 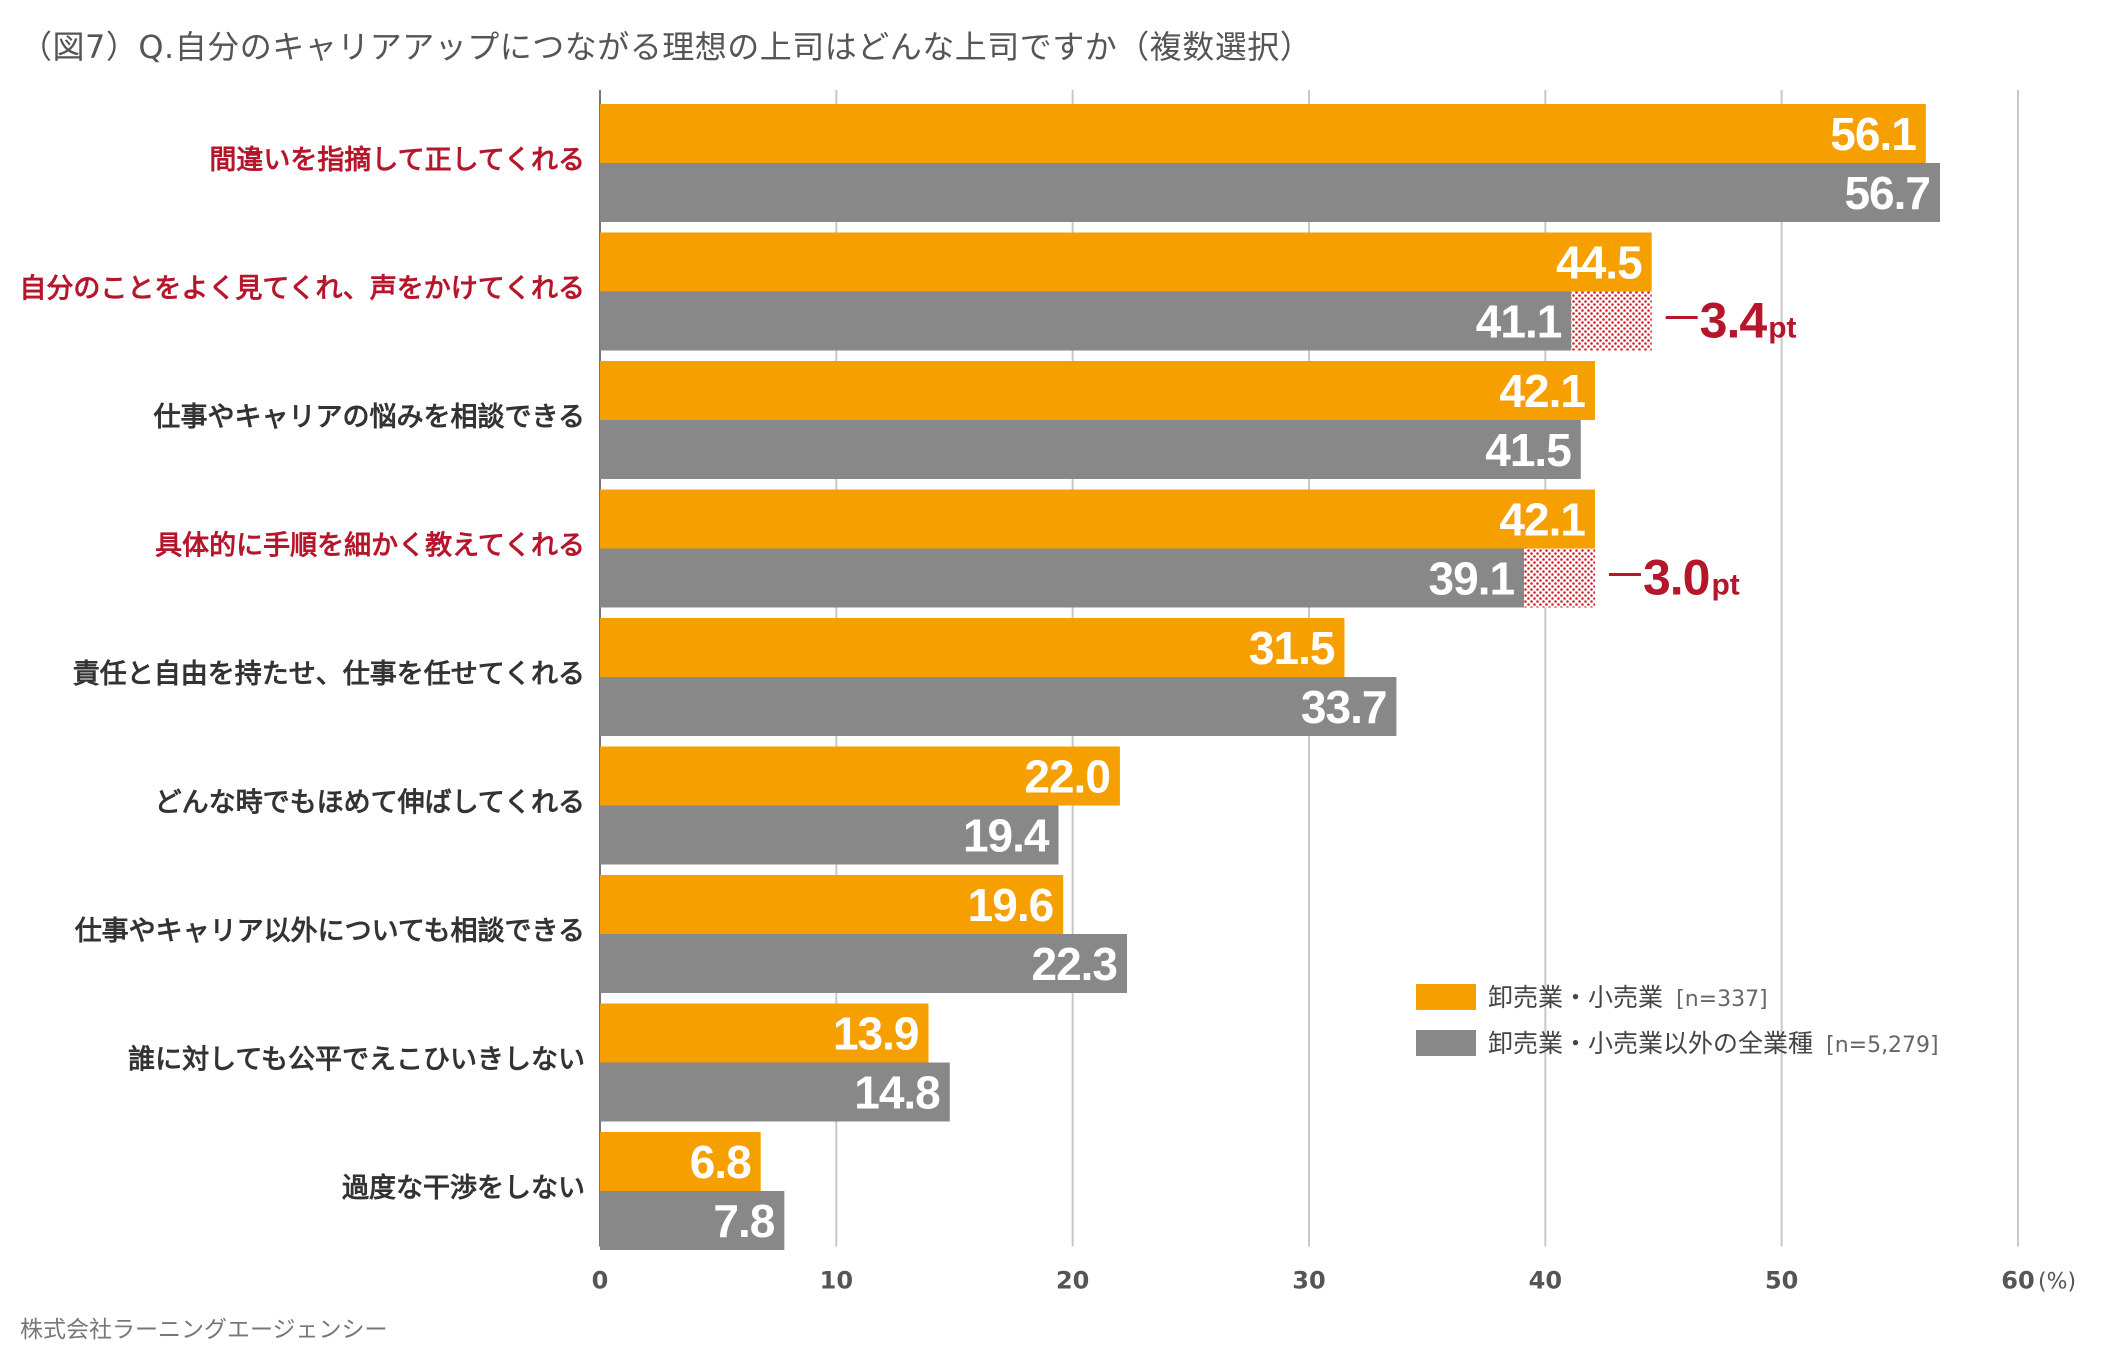 What do you see at coordinates (1781, 1281) in the screenshot?
I see `x-tick-label: 50` at bounding box center [1781, 1281].